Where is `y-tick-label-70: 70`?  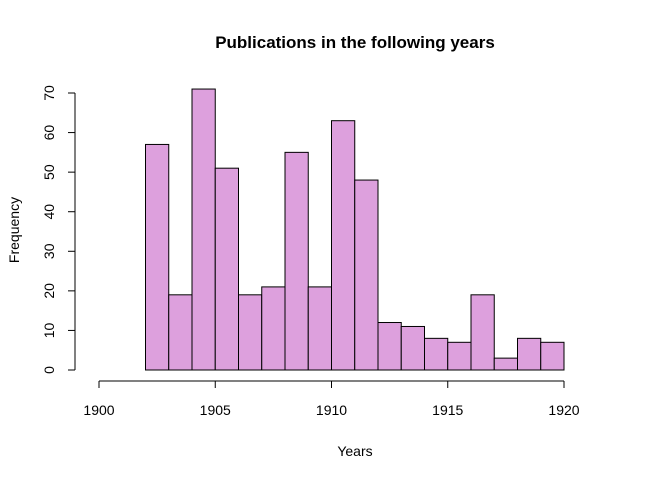 y-tick-label-70: 70 is located at coordinates (49, 93).